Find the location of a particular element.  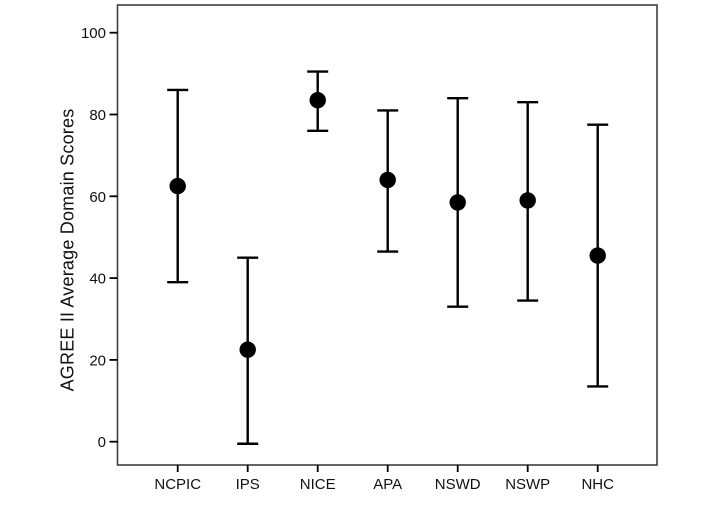

errorbar-nswd is located at coordinates (458, 202).